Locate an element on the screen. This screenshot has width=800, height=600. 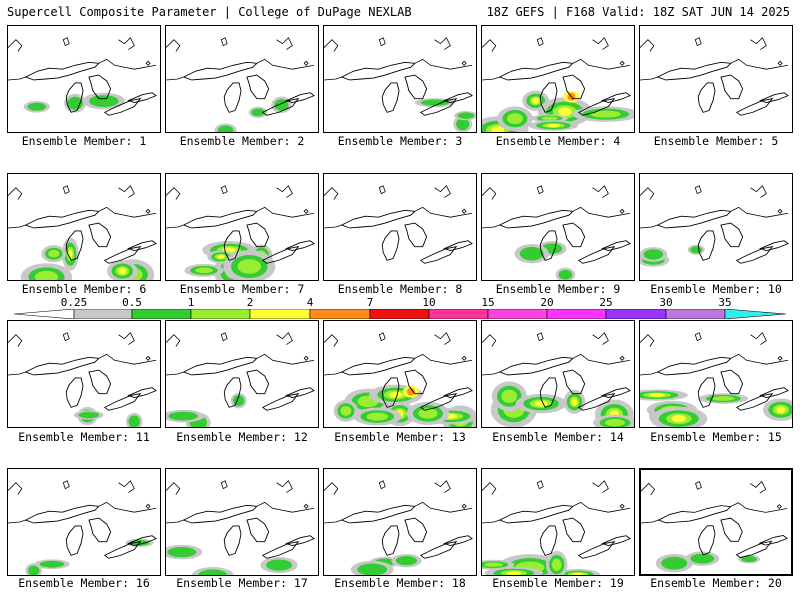
color-scale-tick-label: 0.25 is located at coordinates (74, 302).